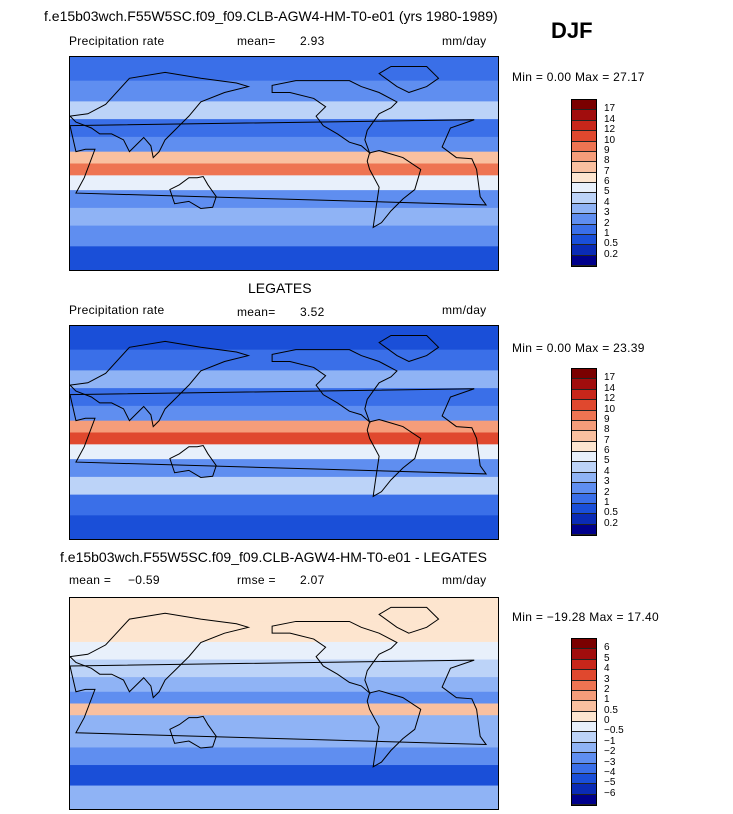 The height and width of the screenshot is (814, 733). What do you see at coordinates (585, 617) in the screenshot?
I see `panel3-minmax: Min = −19.28 Max = 17.40` at bounding box center [585, 617].